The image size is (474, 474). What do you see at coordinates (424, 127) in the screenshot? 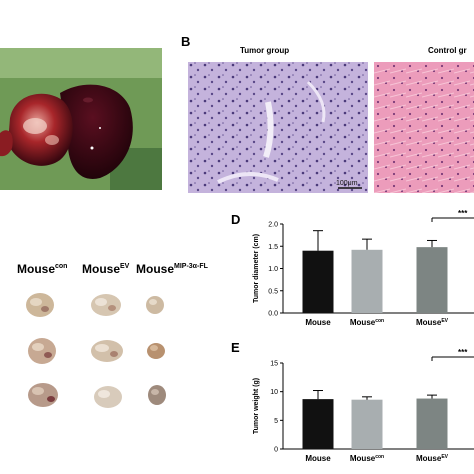
I see `he-control-image` at bounding box center [424, 127].